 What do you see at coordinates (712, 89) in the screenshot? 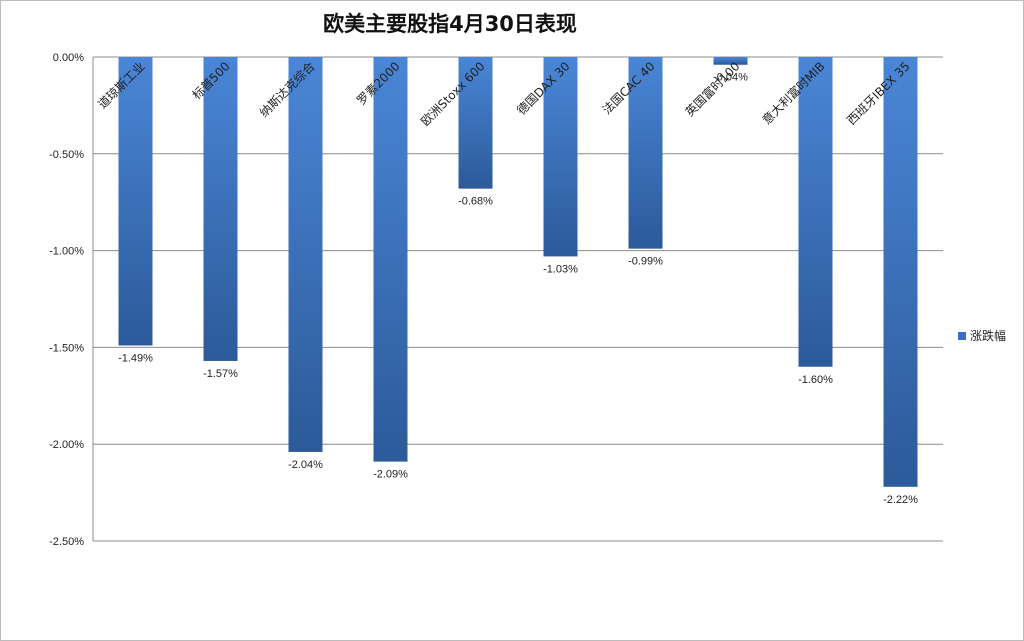
I see `category-label: 英国富时100` at bounding box center [712, 89].